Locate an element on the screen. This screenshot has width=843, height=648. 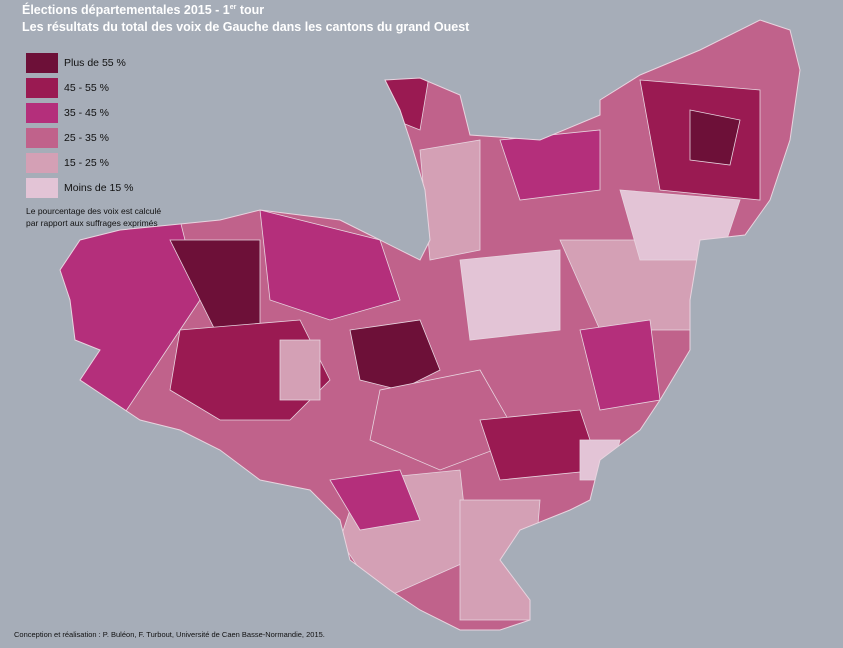
legend-label: 25 - 35 % is located at coordinates (86, 137).